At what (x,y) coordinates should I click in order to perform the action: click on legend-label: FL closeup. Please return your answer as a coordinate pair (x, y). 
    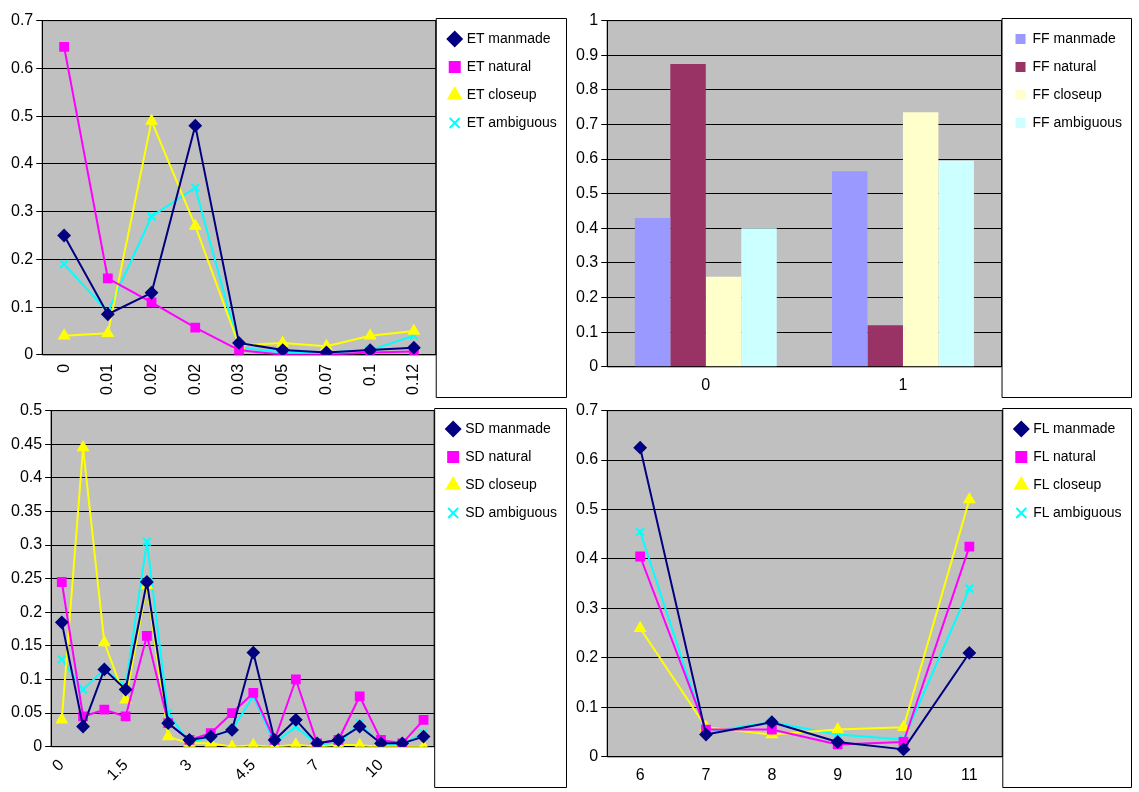
    Looking at the image, I should click on (1067, 483).